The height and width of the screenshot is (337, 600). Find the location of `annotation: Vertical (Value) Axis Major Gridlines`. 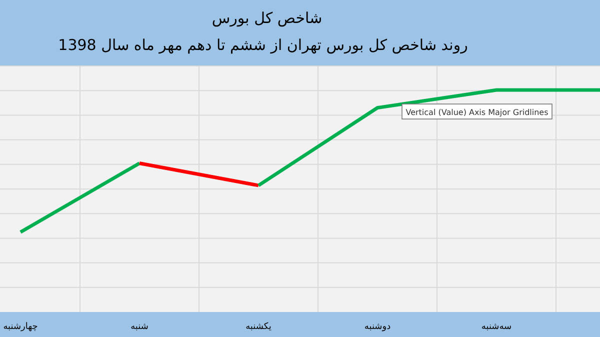

annotation: Vertical (Value) Axis Major Gridlines is located at coordinates (477, 112).